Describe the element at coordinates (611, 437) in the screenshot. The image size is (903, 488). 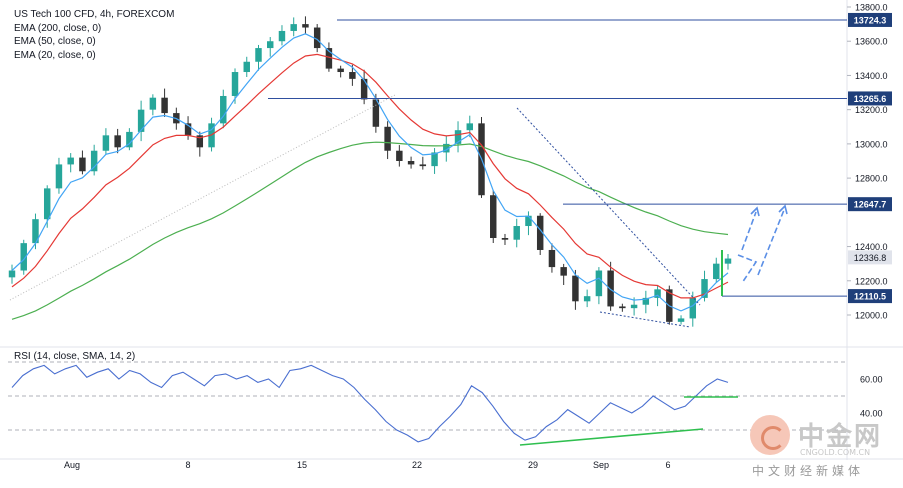
I see `rsi-support-trend` at that location.